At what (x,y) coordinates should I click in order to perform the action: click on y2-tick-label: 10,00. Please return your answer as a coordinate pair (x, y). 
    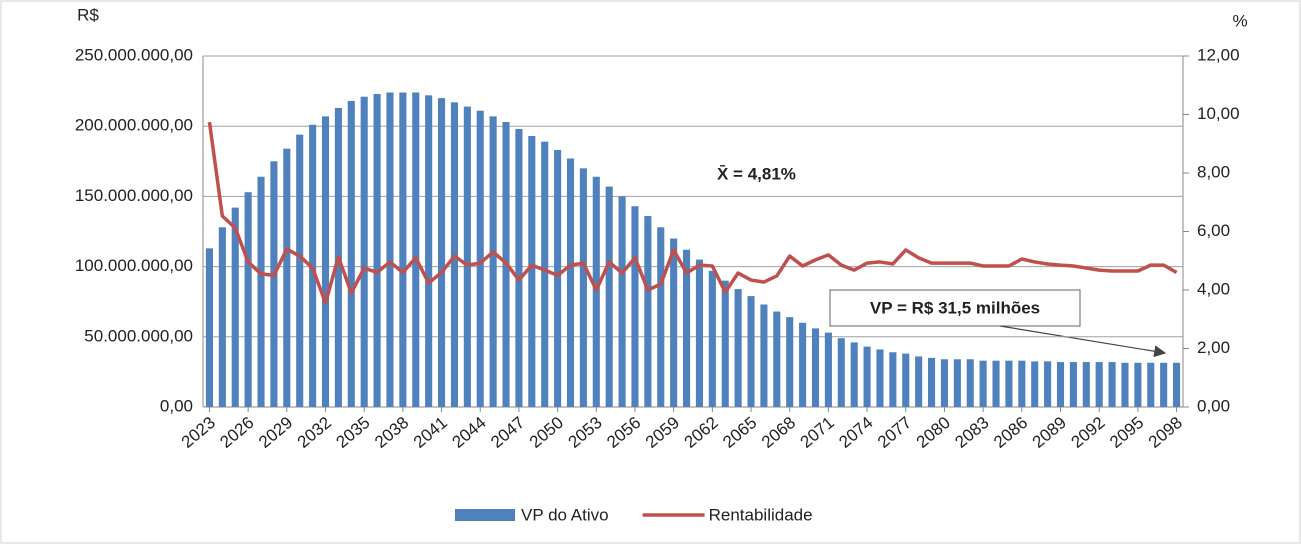
    Looking at the image, I should click on (1218, 113).